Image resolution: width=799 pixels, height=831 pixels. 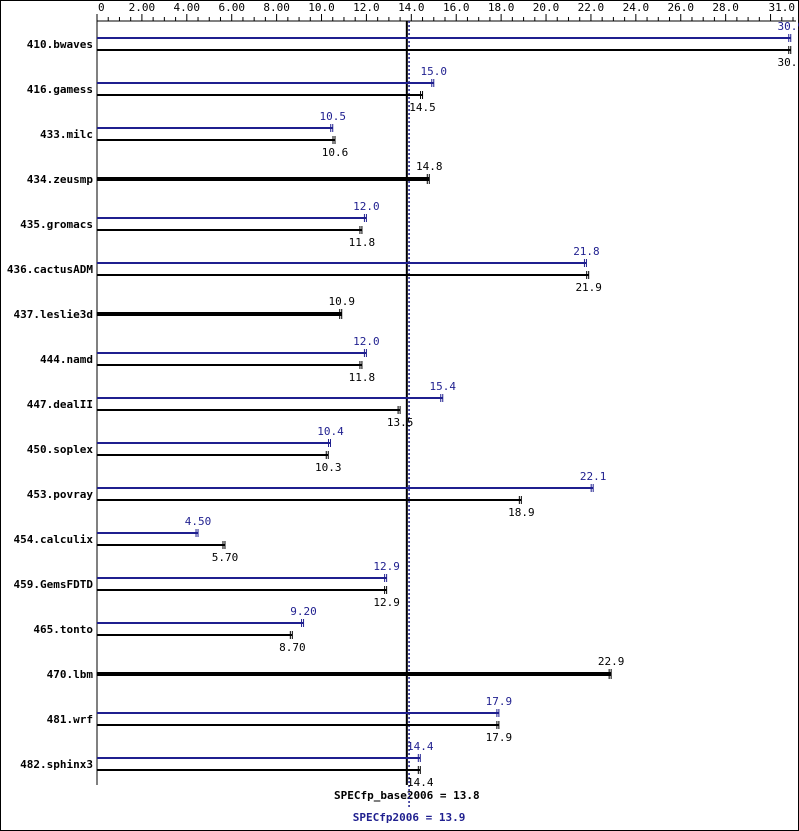 I want to click on category-label: 437.leslie3d, so click(x=53, y=314).